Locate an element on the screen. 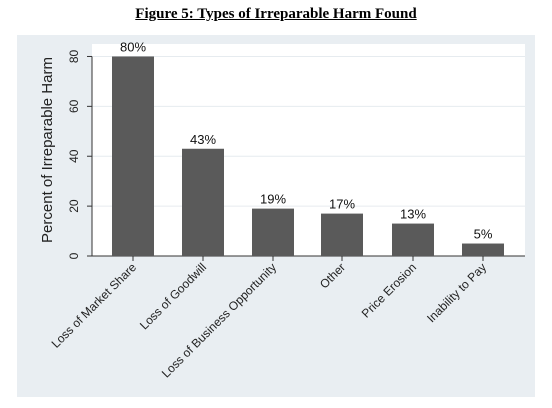  x-tick-label: Other is located at coordinates (332, 275).